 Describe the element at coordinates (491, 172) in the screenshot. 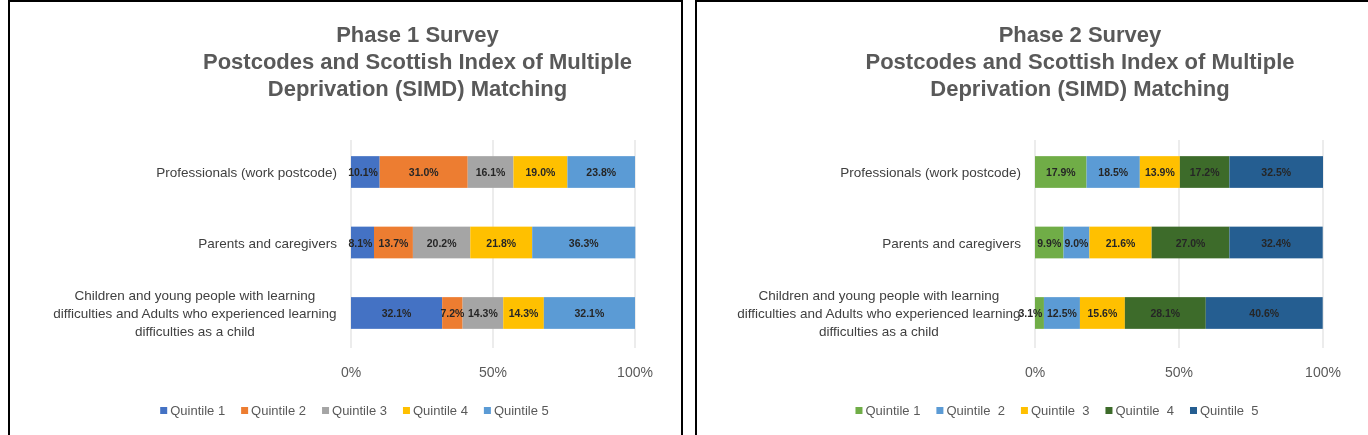

I see `data-label: 16.1%` at that location.